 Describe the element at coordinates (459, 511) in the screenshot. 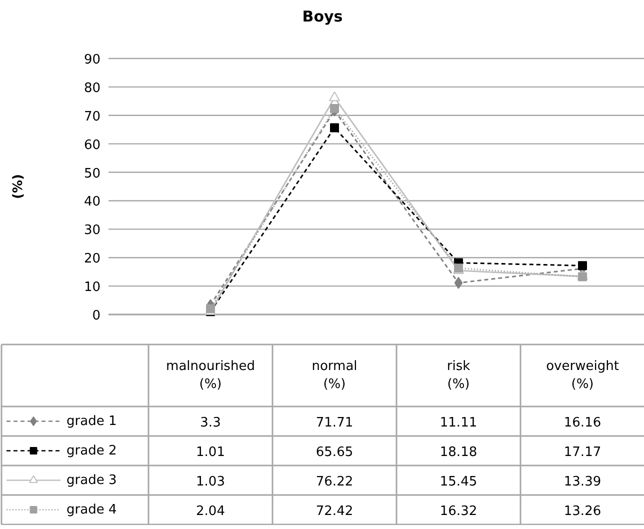

I see `data-label: 16.32` at that location.